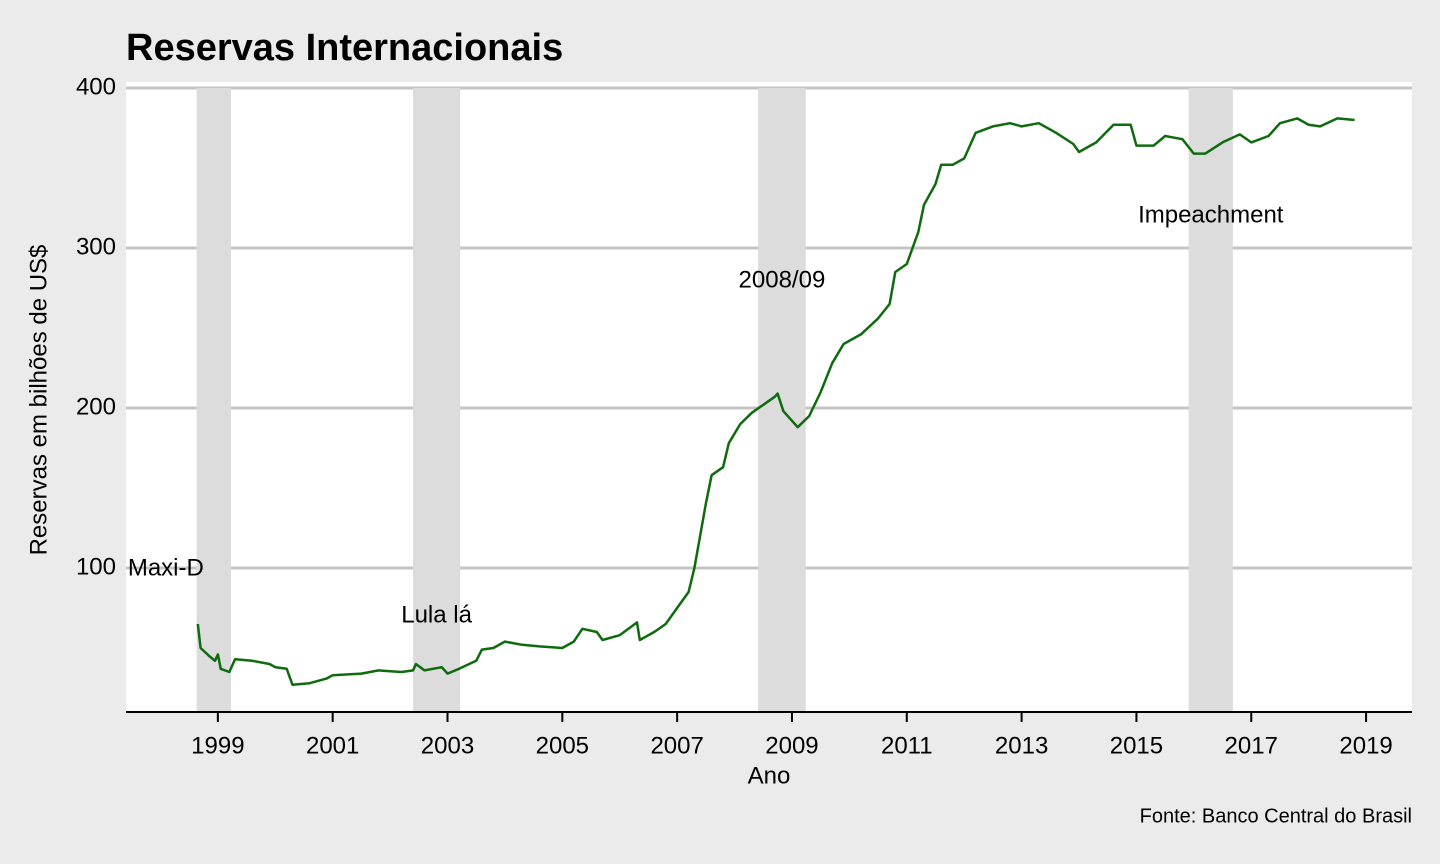 The width and height of the screenshot is (1440, 864). I want to click on x-tick-label: 2007, so click(676, 745).